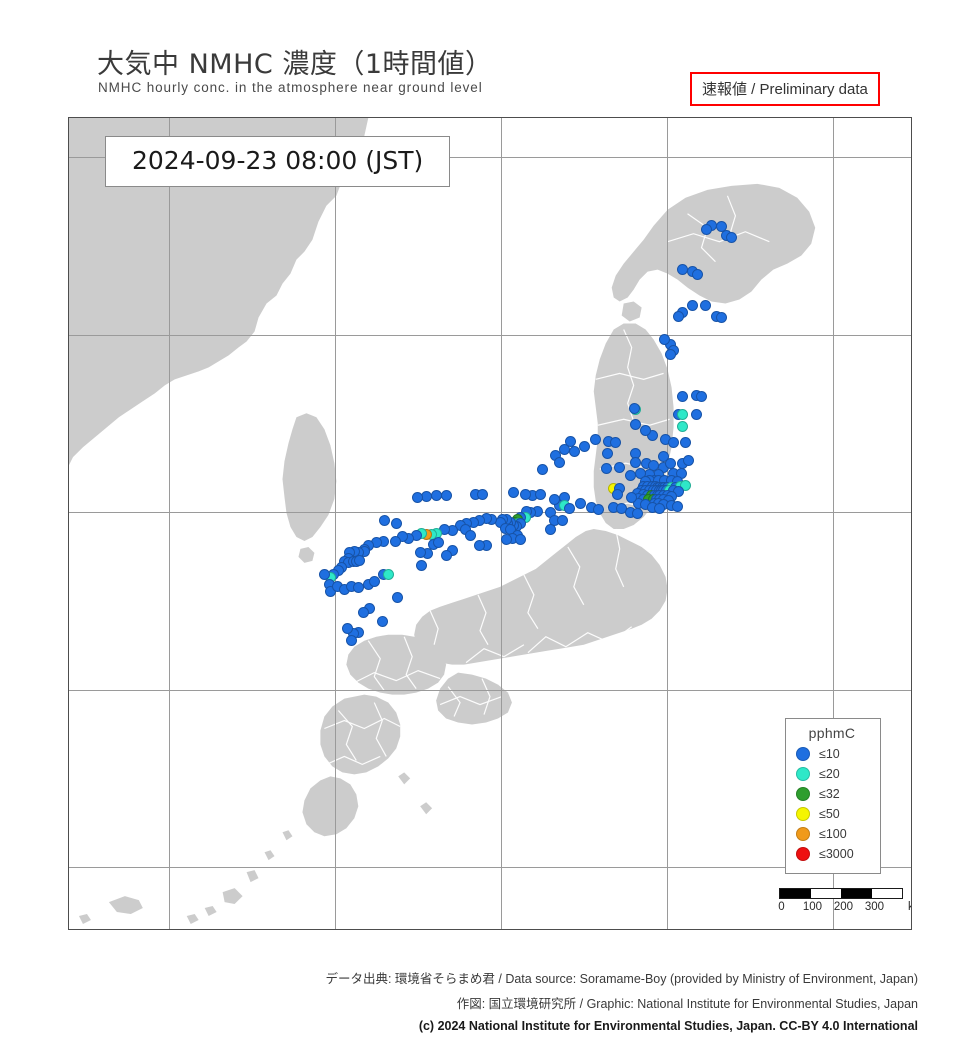 This screenshot has height=1060, width=980. Describe the element at coordinates (832, 733) in the screenshot. I see `legend-title: pphmC` at that location.